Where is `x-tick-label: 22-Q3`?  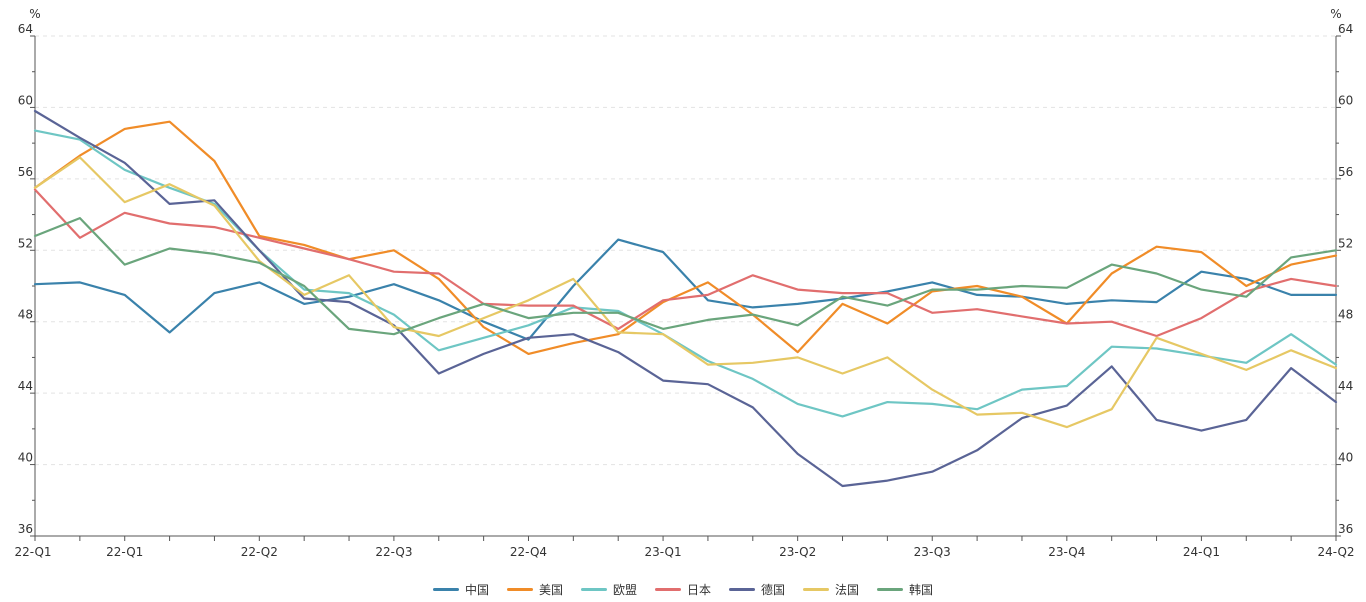
x-tick-label: 22-Q3 is located at coordinates (393, 552).